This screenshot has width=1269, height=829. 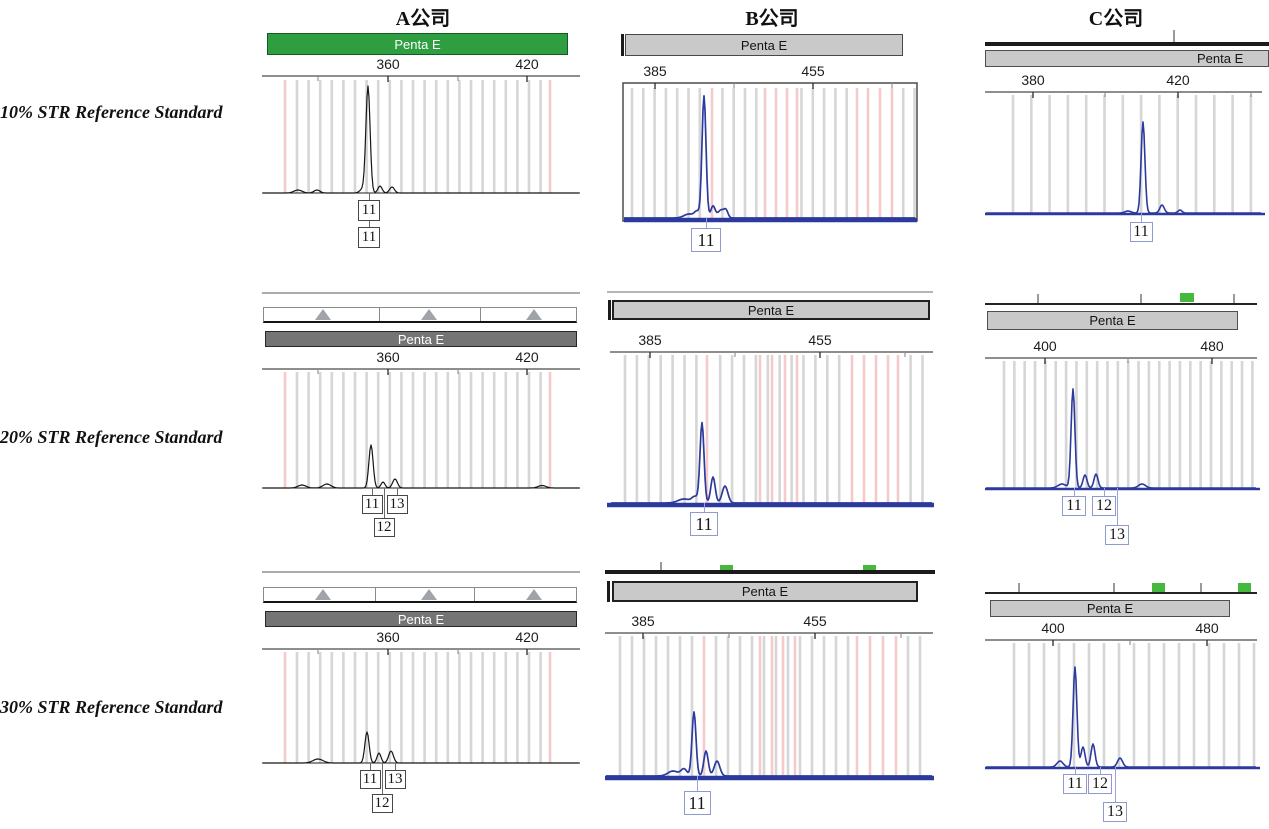 I want to click on row-label-20-percent: 20% STR Reference Standard, so click(x=111, y=437).